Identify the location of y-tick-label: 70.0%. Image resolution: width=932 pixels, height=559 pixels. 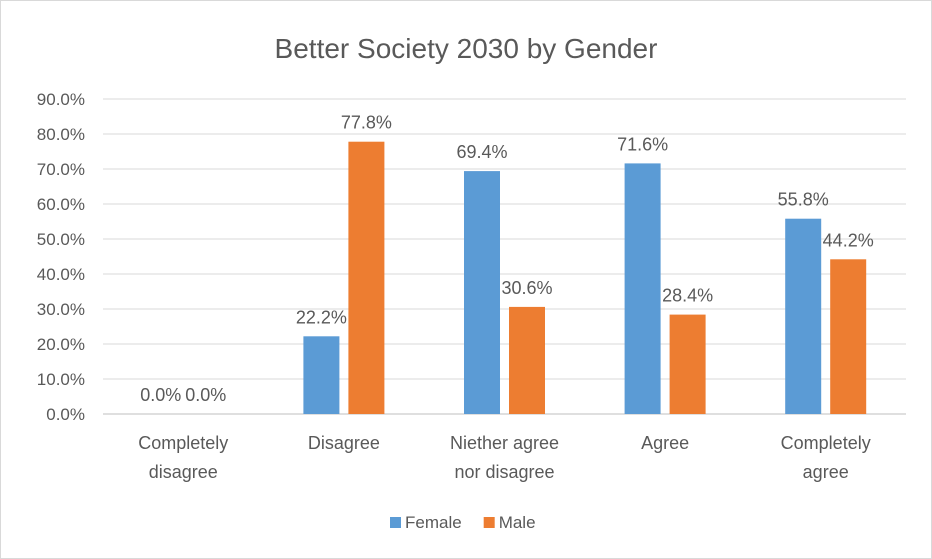
(61, 169).